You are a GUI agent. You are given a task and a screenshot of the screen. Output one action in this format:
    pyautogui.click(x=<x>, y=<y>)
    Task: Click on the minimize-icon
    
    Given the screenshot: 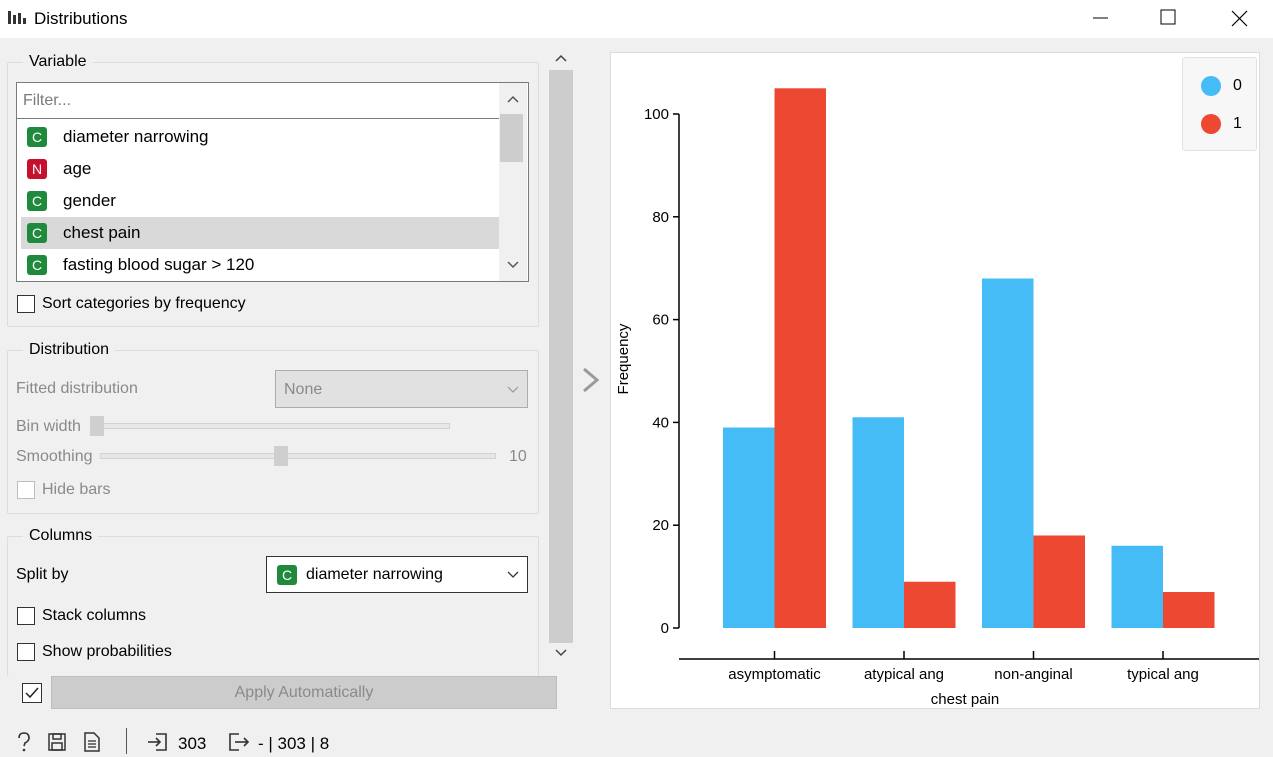 What is the action you would take?
    pyautogui.click(x=1100, y=18)
    